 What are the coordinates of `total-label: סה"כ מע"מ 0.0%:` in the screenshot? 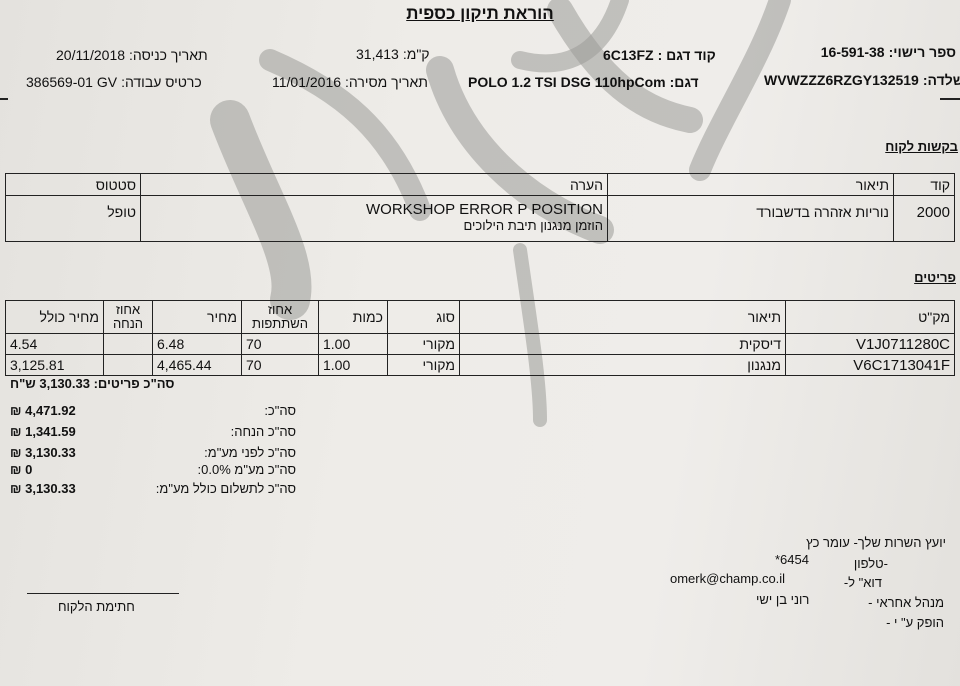 It's located at (246, 469).